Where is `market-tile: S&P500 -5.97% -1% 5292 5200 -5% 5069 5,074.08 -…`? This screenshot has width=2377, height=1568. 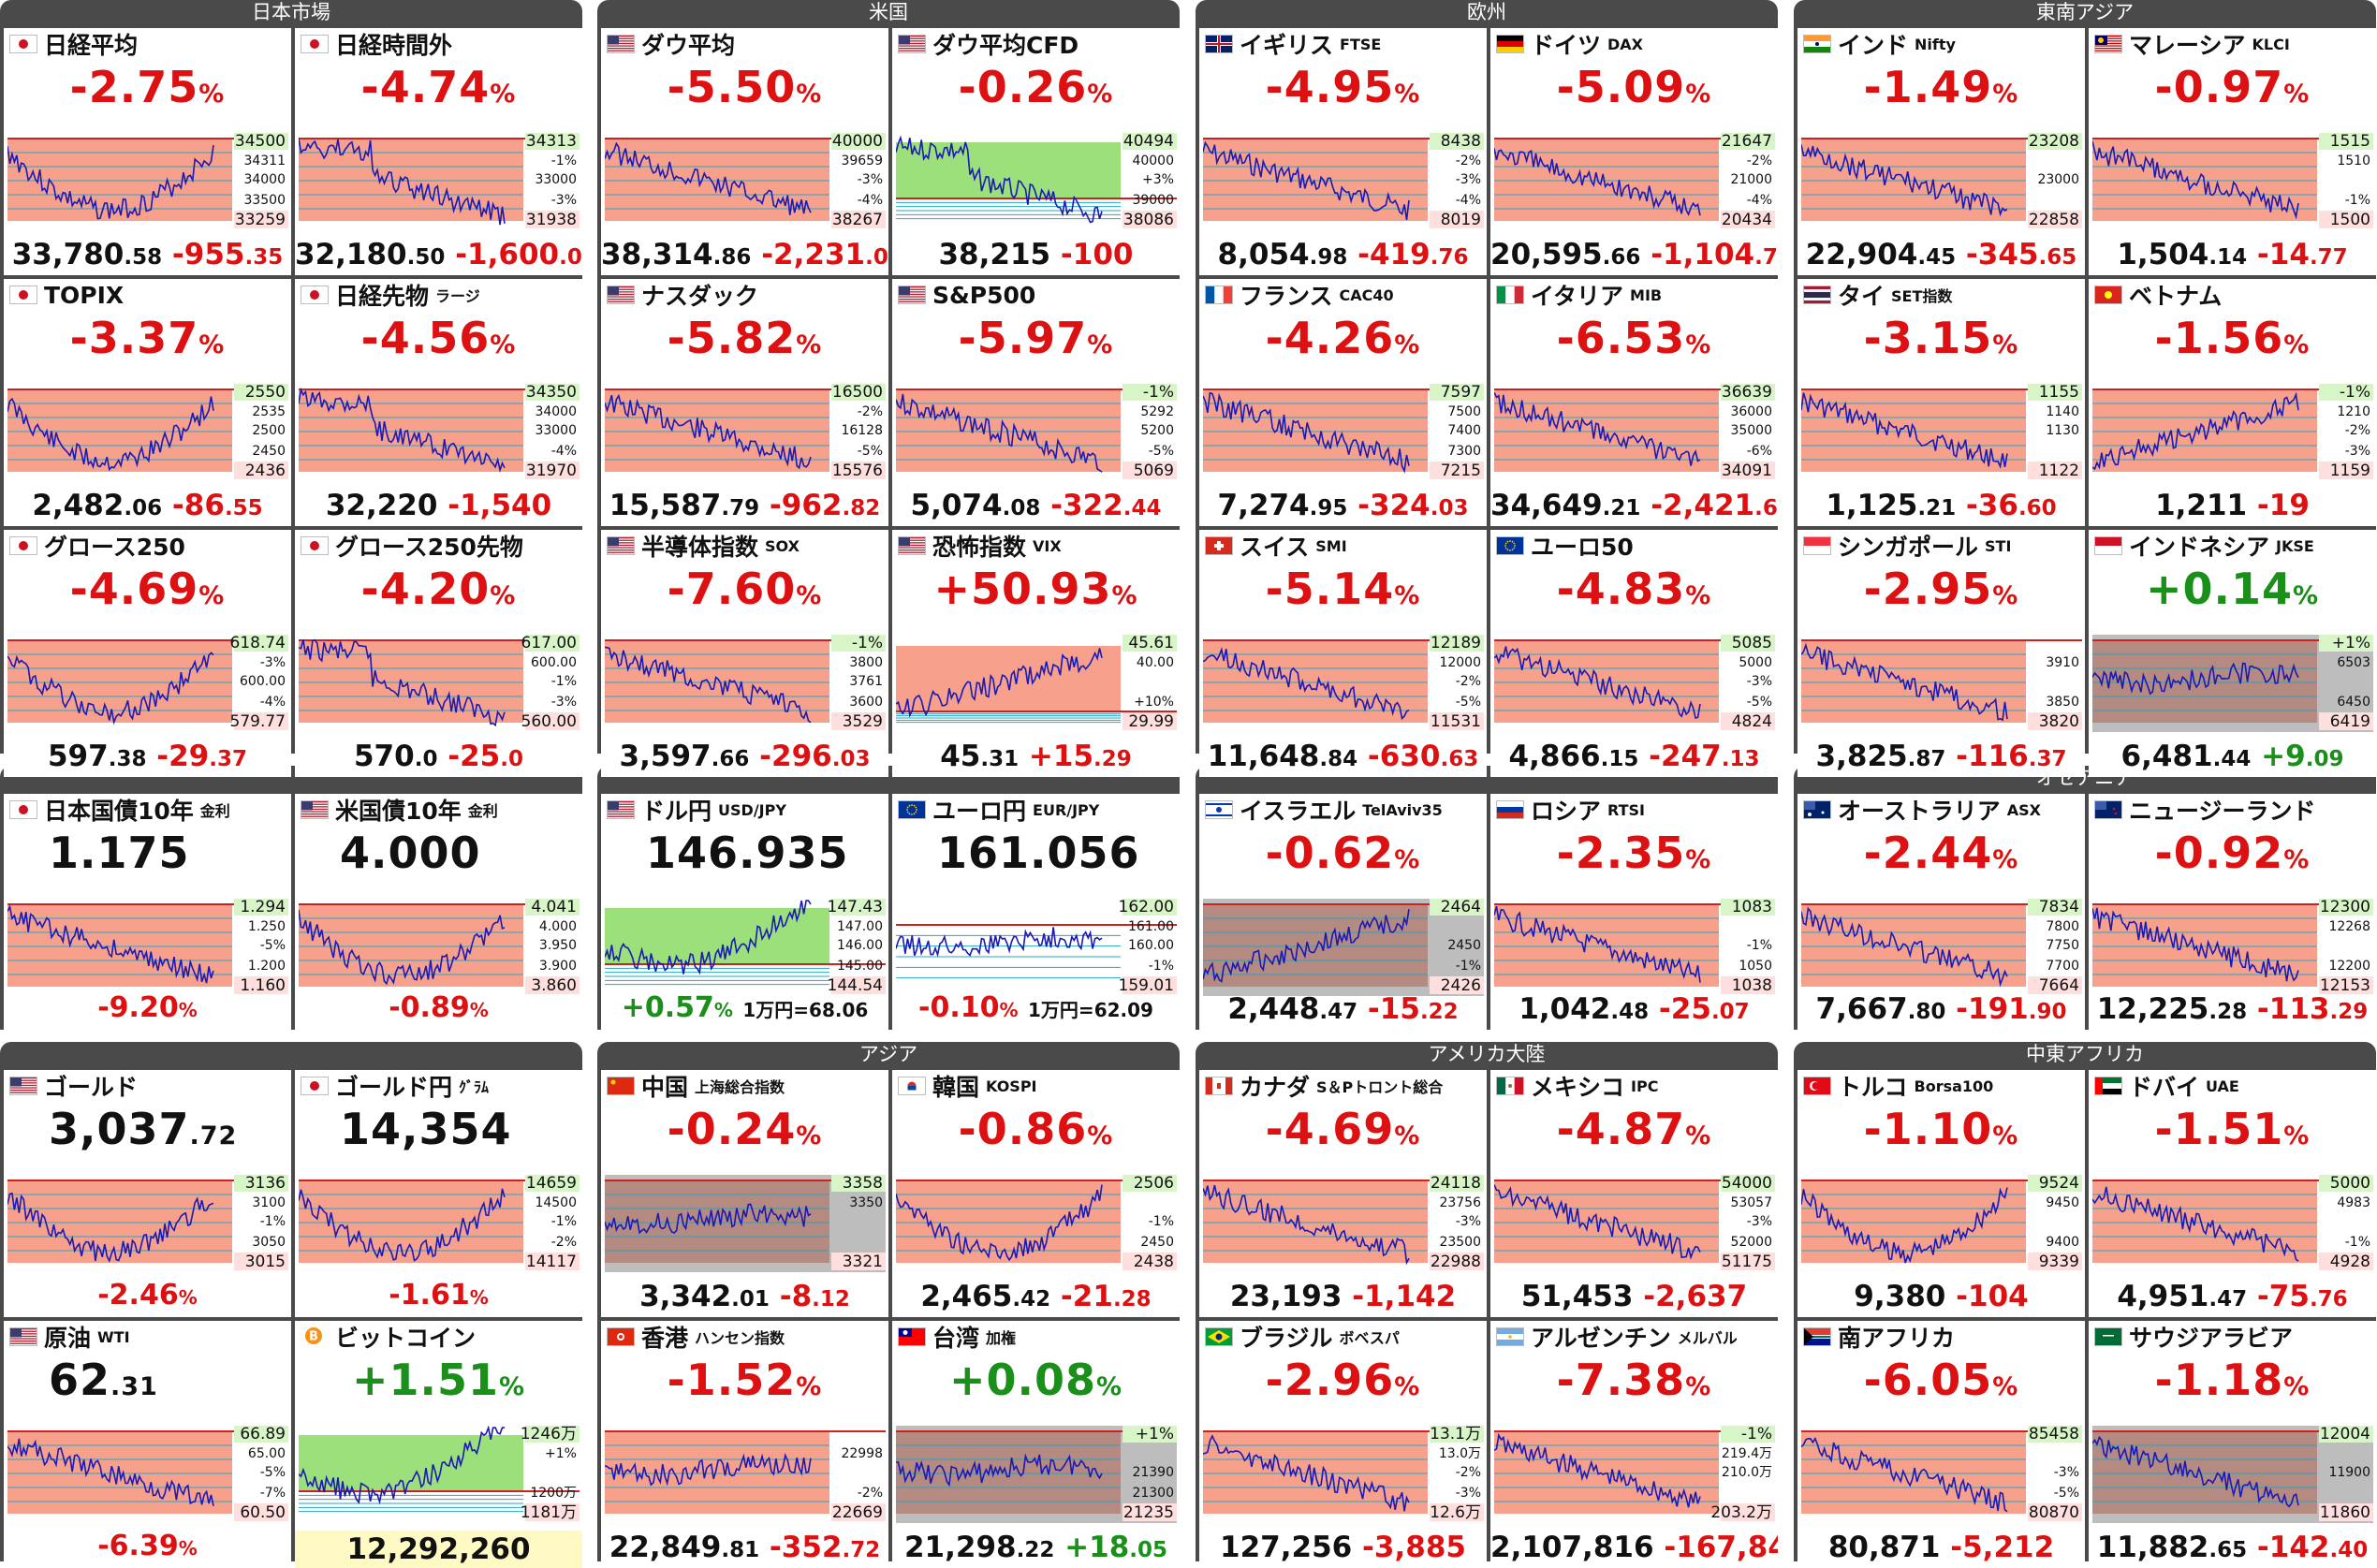
market-tile: S&P500 -5.97% -1% 5292 5200 -5% 5069 5,074.08 -… is located at coordinates (1036, 403).